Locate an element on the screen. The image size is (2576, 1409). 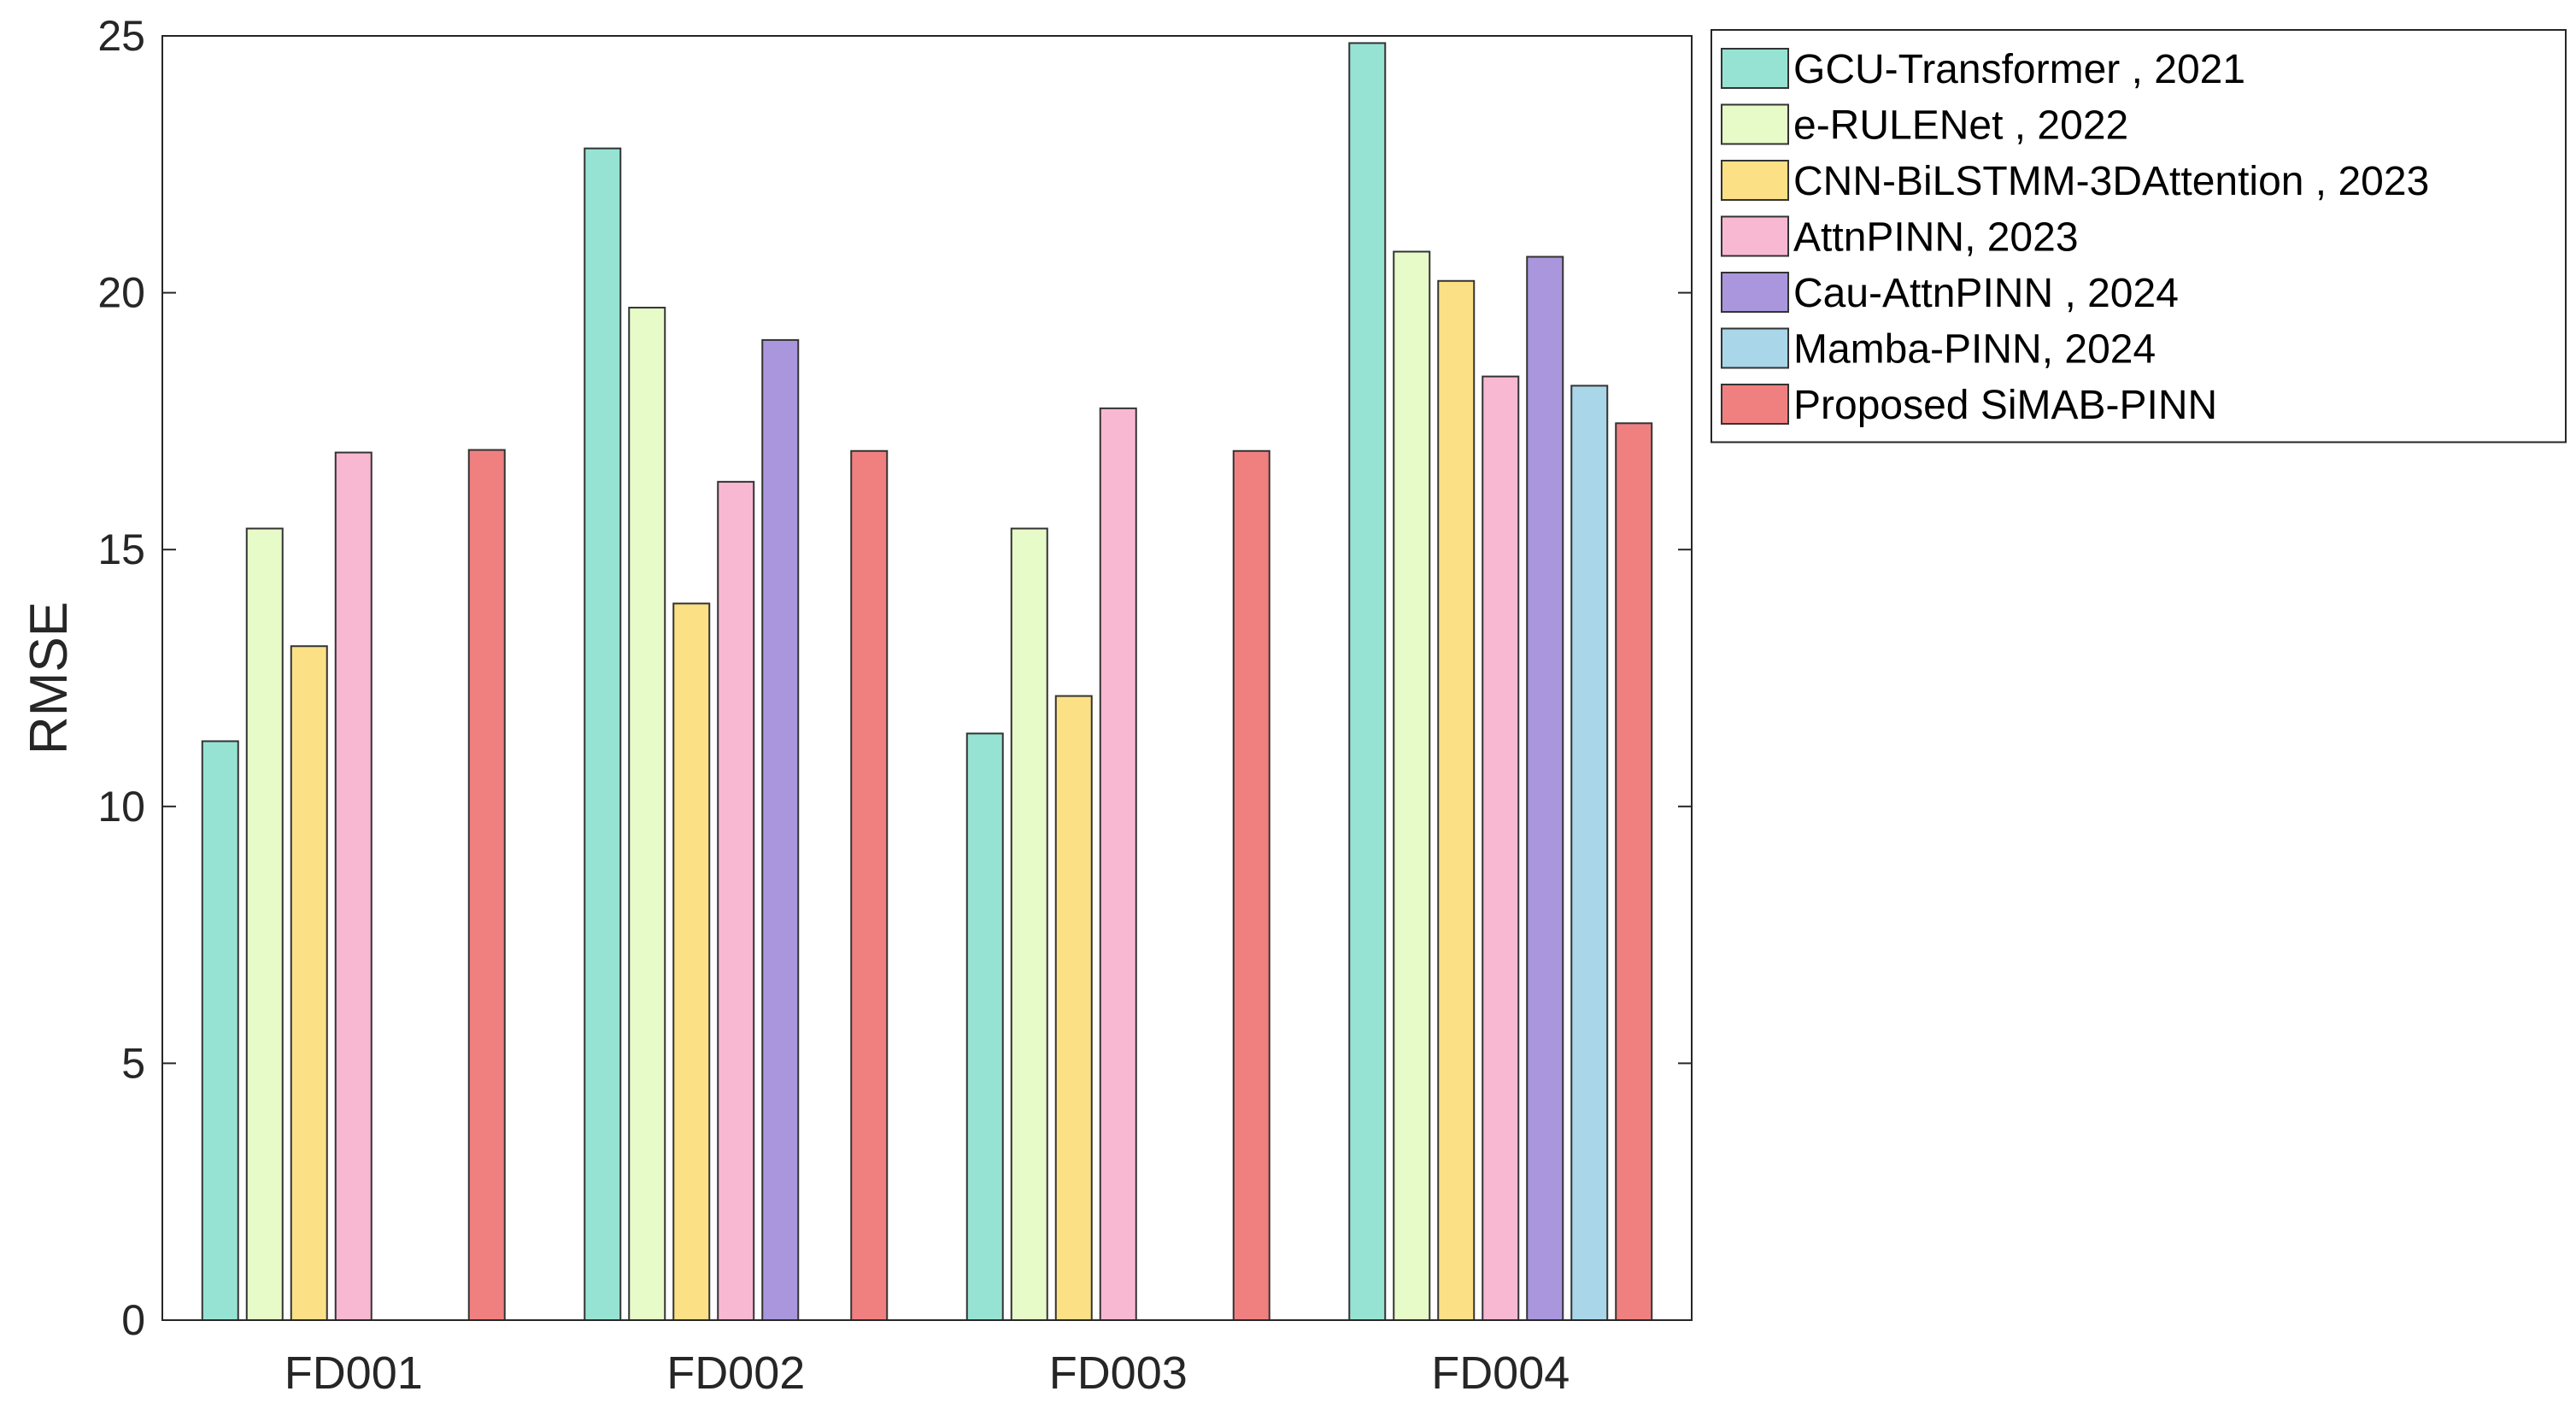
y-tick-label: 0 is located at coordinates (133, 1320).